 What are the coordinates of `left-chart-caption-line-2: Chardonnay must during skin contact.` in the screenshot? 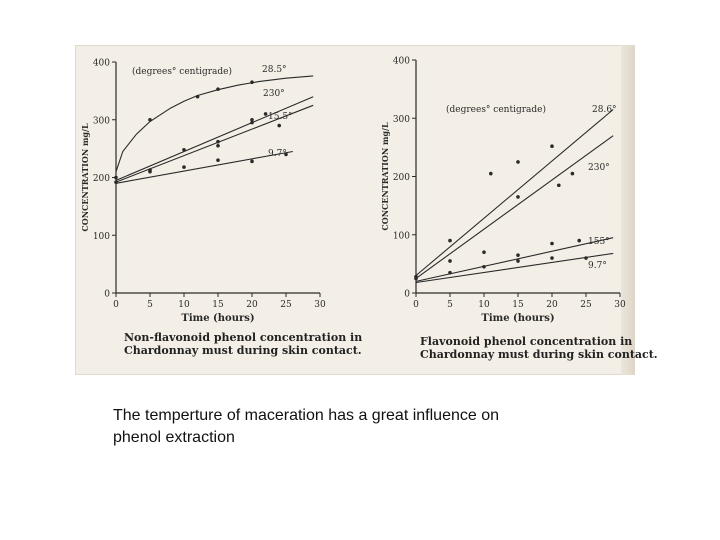 It's located at (243, 350).